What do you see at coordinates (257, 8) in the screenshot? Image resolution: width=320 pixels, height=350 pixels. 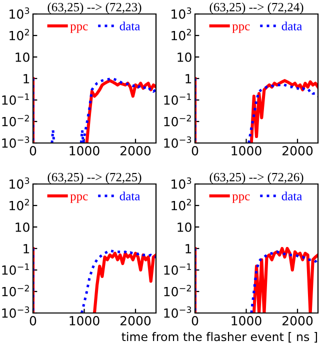 I see `chart-title: (63,25) --> (72,24)` at bounding box center [257, 8].